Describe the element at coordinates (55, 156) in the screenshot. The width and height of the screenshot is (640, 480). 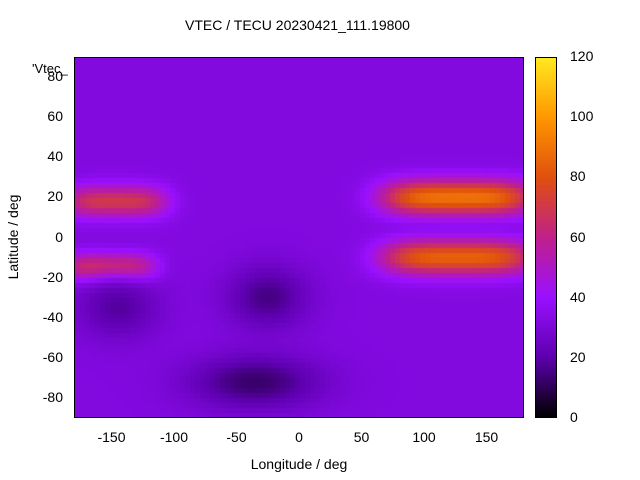
I see `y-tick-label: 40` at that location.